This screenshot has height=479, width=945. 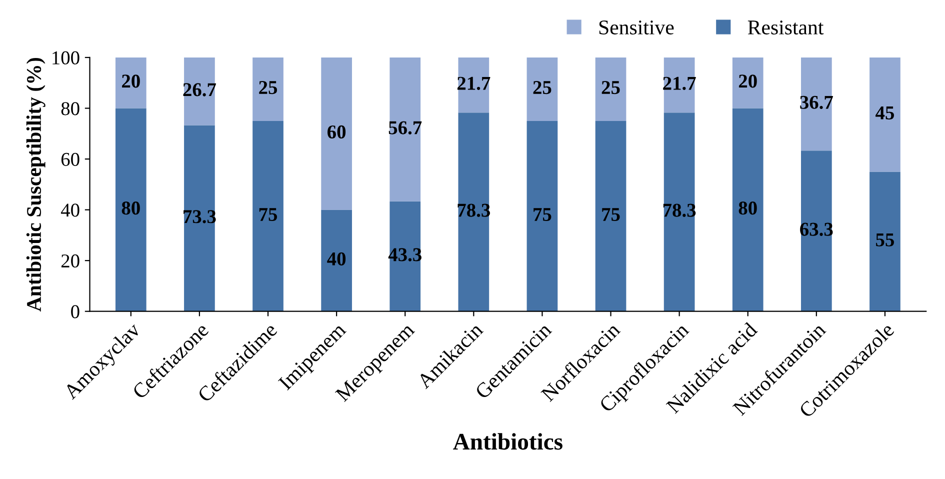 I want to click on data-label: 40, so click(x=336, y=259).